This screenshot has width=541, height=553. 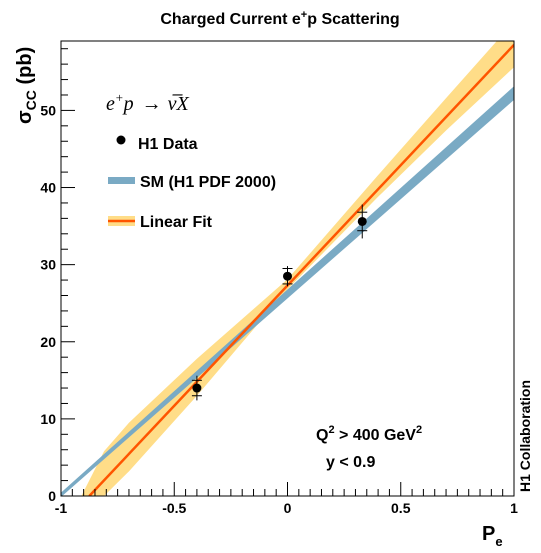 I want to click on legend: H1 Data SM (H1 PDF 2000) Linear Fit, so click(x=192, y=183).